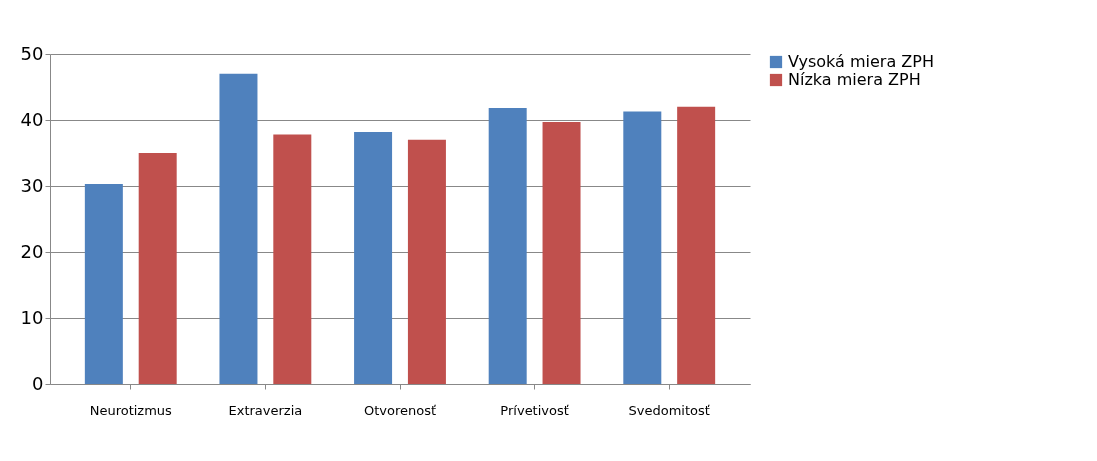  I want to click on x-tick-label: Extraverzia, so click(265, 410).